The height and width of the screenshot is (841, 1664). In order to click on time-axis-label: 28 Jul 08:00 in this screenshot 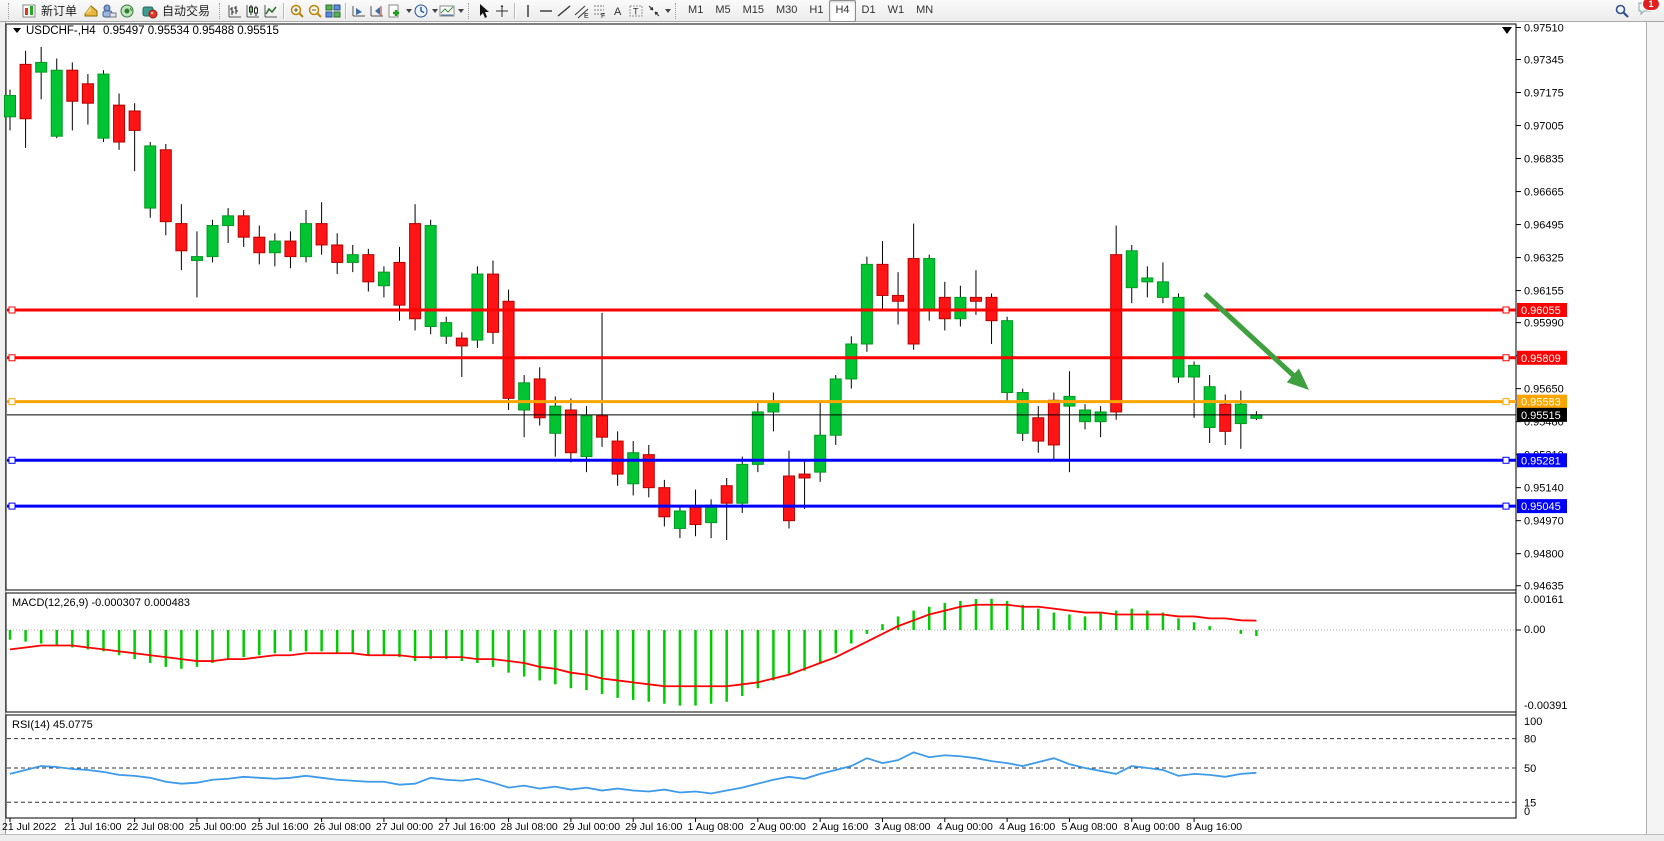, I will do `click(529, 827)`.